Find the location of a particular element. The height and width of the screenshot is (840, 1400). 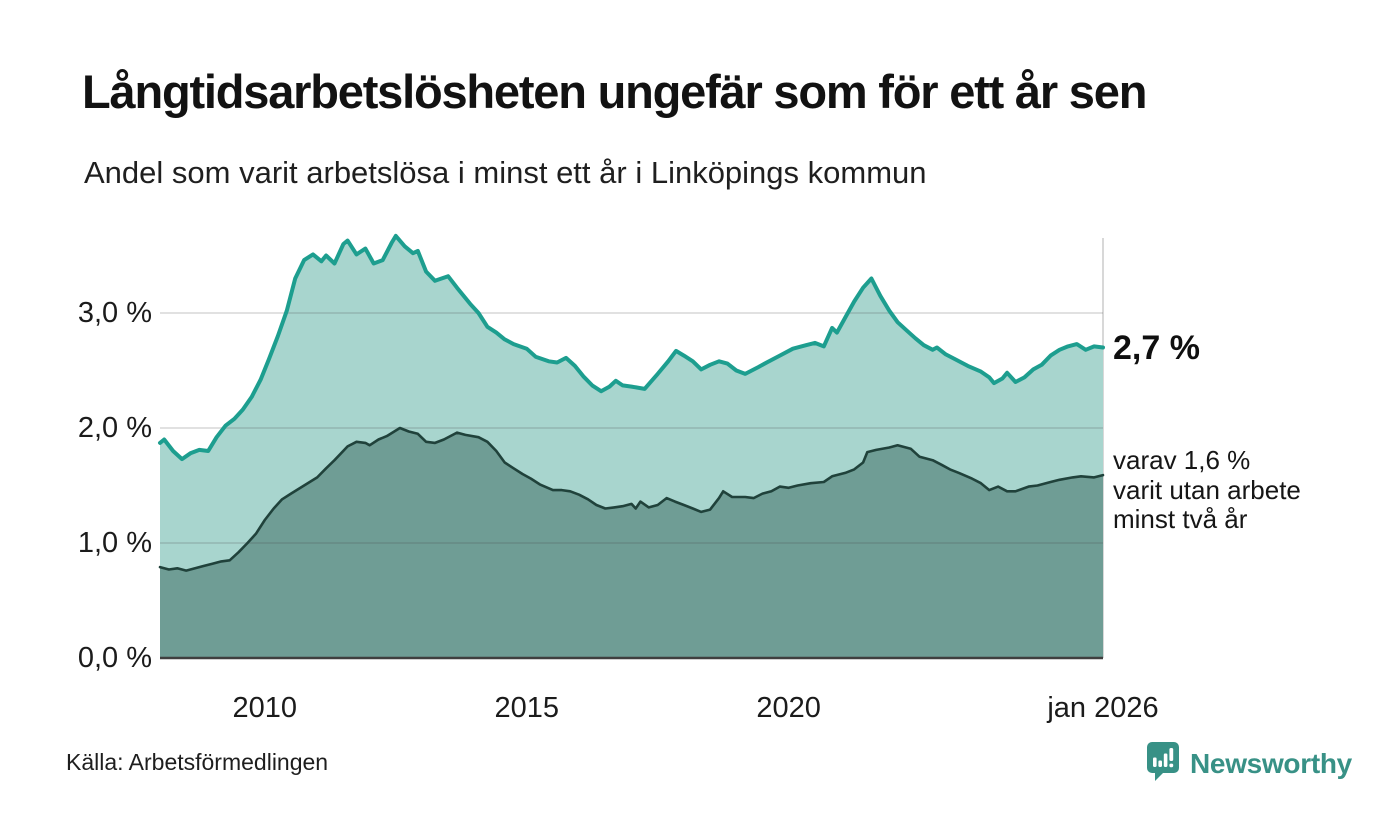

x-tick-label: 2010 is located at coordinates (265, 708).